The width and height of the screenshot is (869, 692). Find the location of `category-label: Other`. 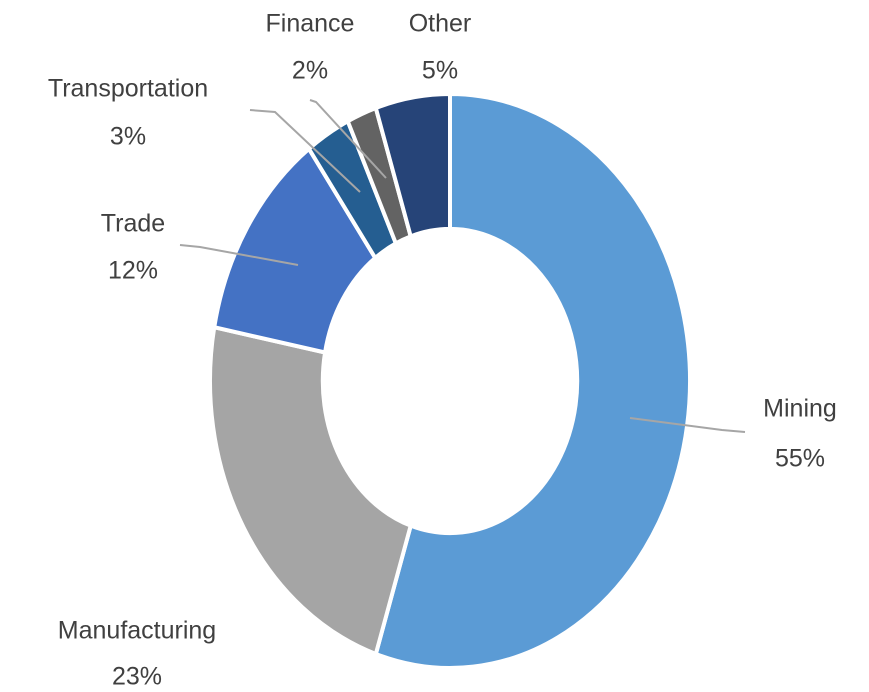

category-label: Other is located at coordinates (440, 24).